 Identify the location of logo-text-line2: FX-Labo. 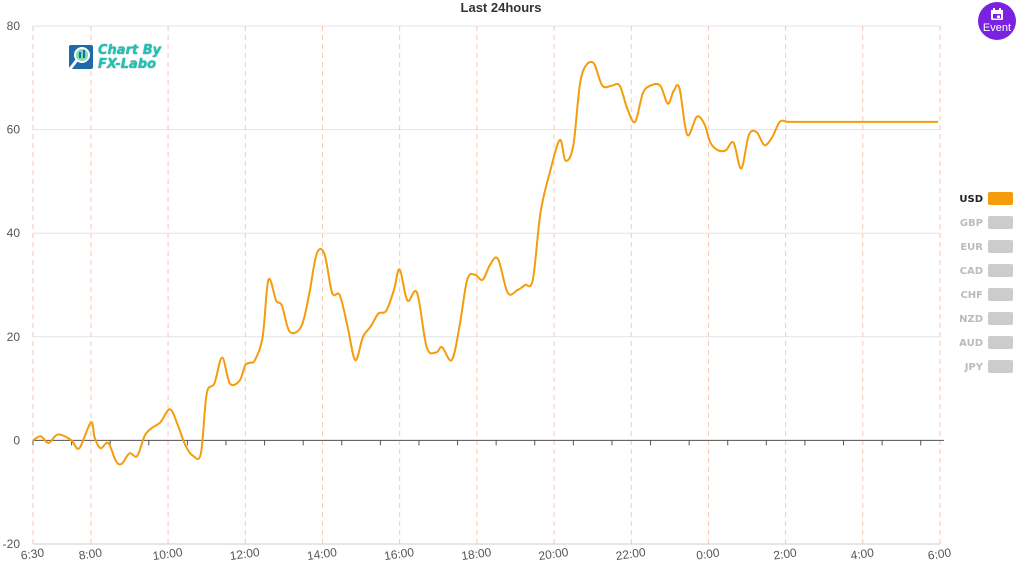
(127, 64).